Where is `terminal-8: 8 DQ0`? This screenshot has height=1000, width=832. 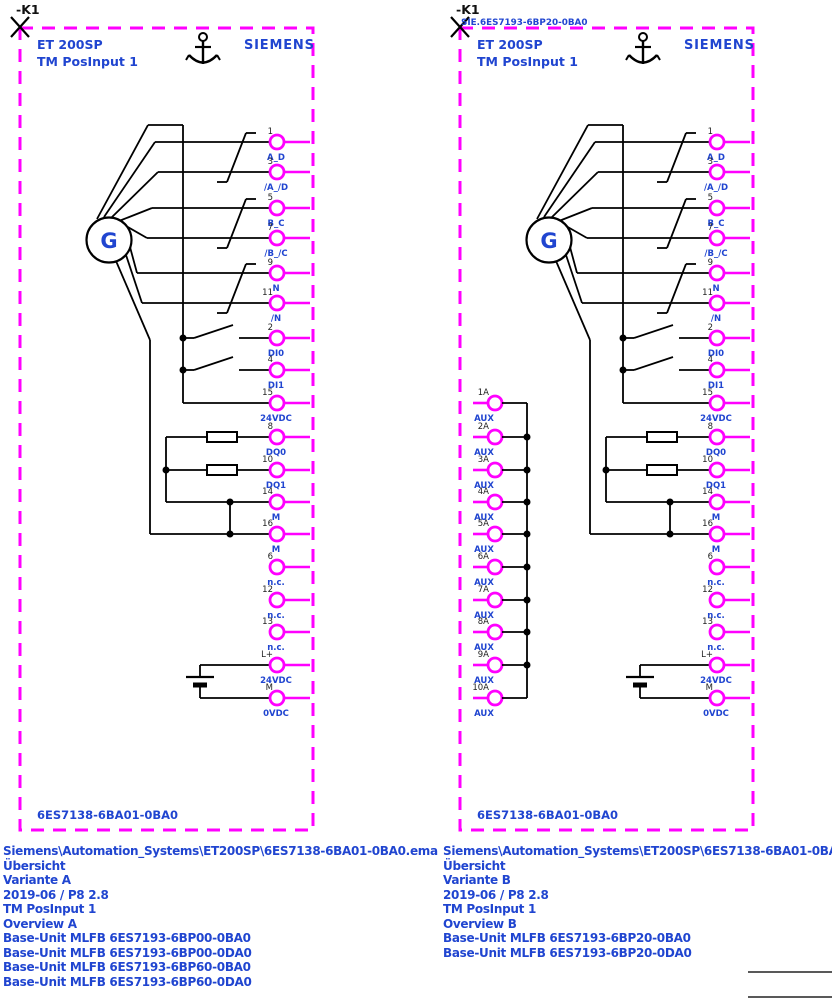 terminal-8: 8 DQ0 is located at coordinates (288, 440).